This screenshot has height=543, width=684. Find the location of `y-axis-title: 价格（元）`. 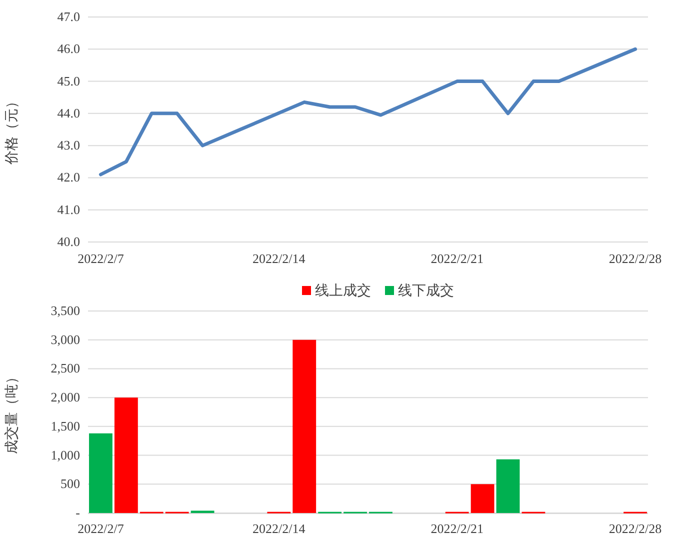

y-axis-title: 价格（元） is located at coordinates (11, 130).